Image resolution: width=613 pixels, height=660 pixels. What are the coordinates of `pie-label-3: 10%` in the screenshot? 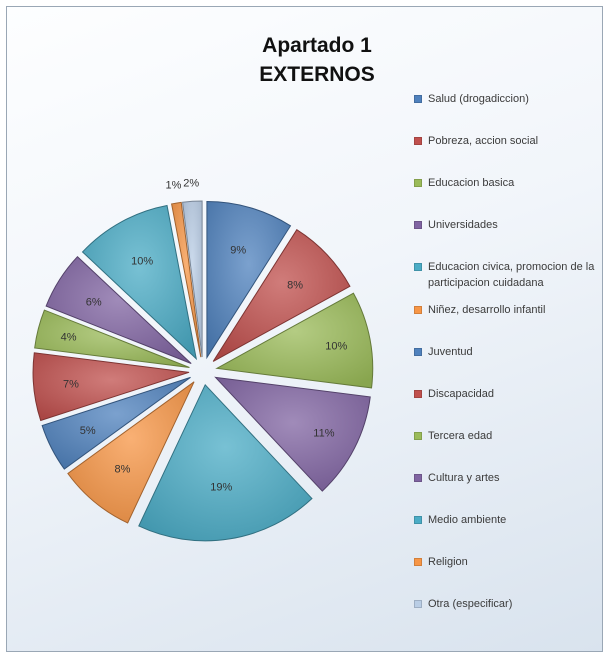 It's located at (336, 347).